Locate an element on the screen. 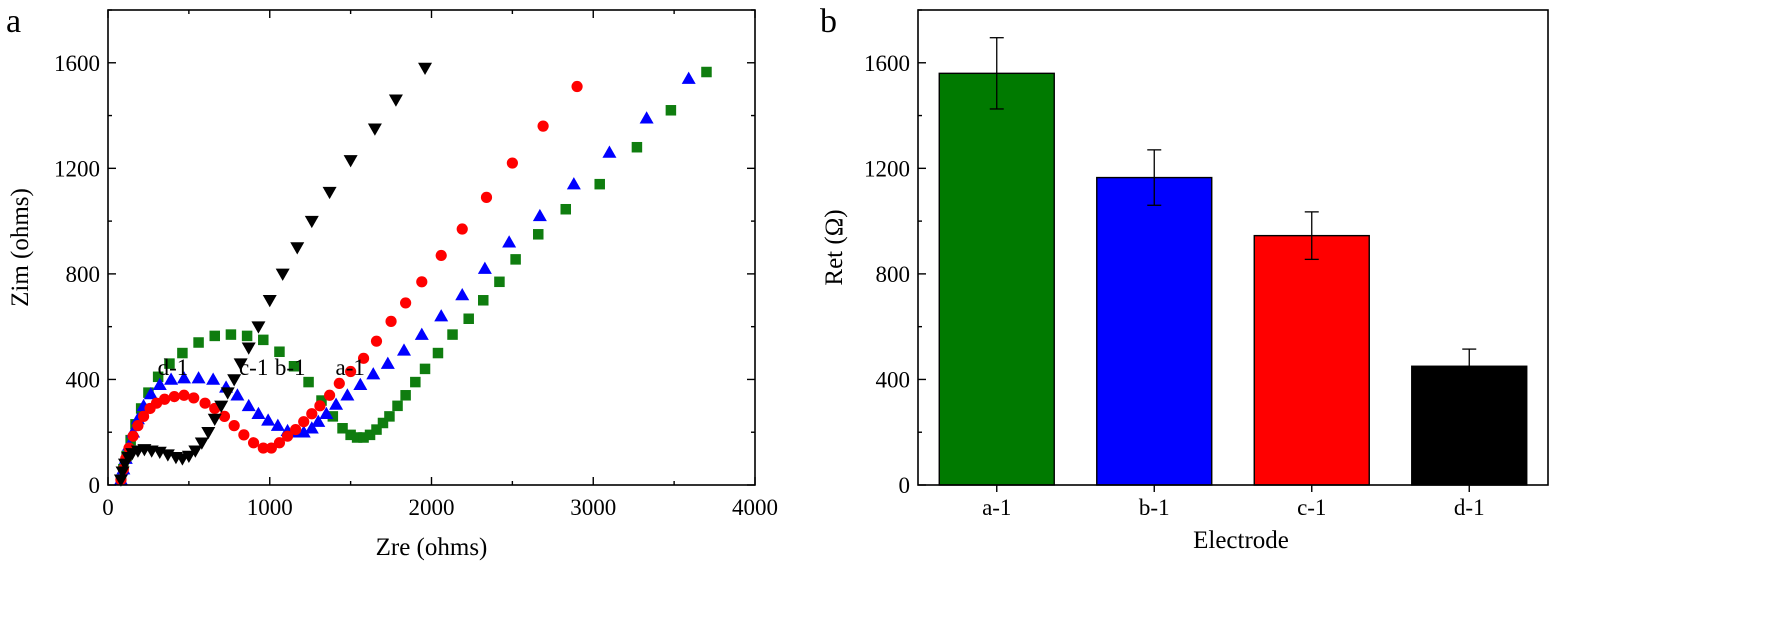 The width and height of the screenshot is (1770, 638). panel-a-series-labels: d-1 c-1 b-1 a-1 is located at coordinates (261, 367).